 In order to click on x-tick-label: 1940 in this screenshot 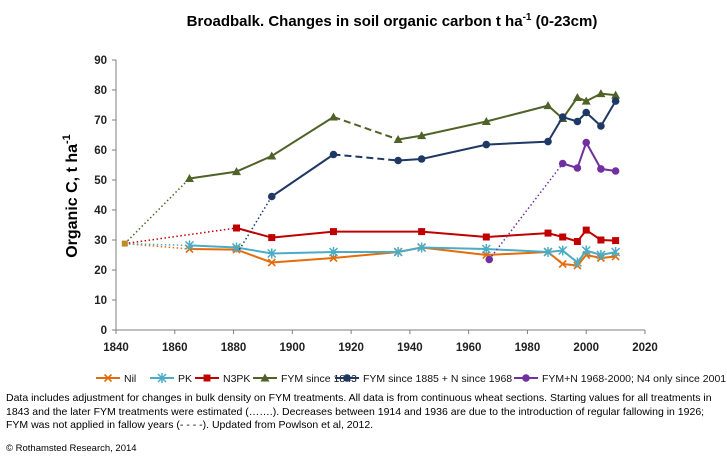, I will do `click(410, 348)`.